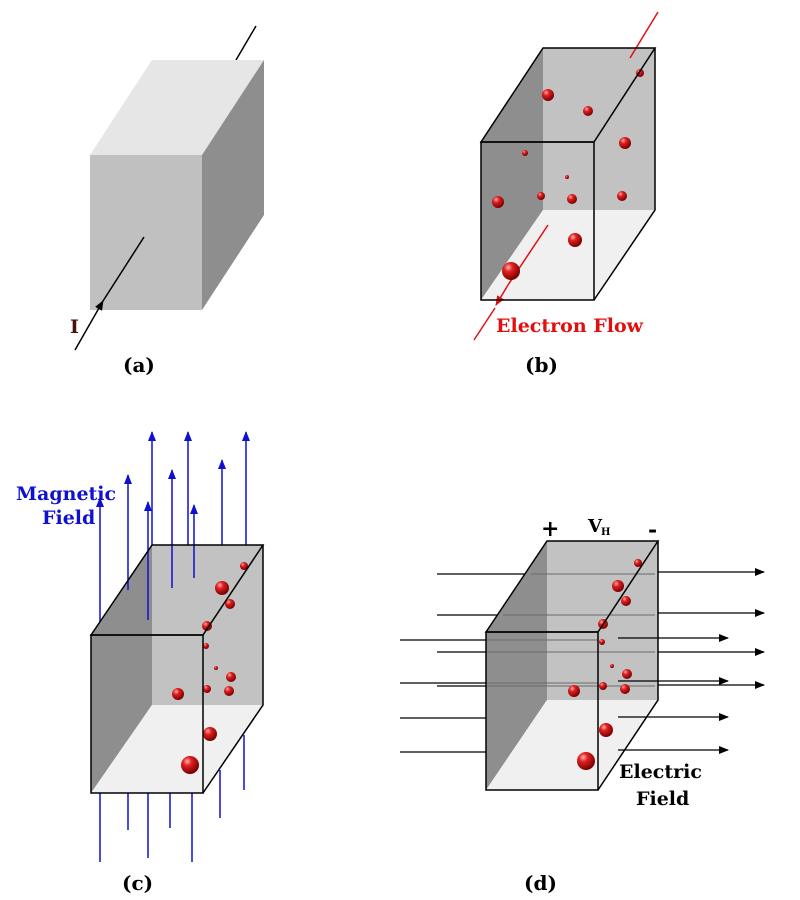 This screenshot has width=800, height=900. I want to click on electron-flow-arrow, so click(502, 295).